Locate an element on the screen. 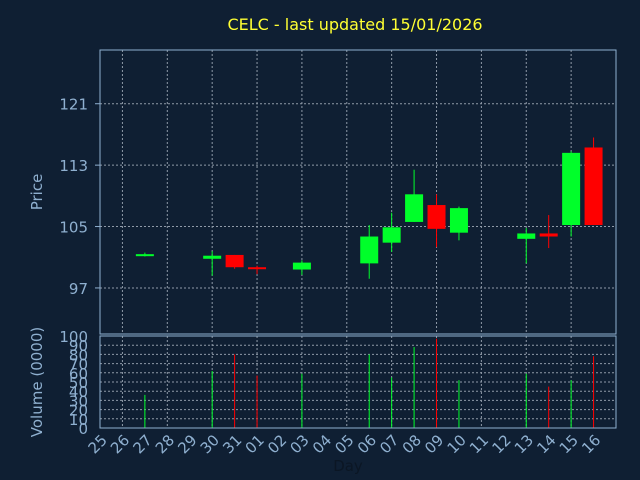 Image resolution: width=640 pixels, height=480 pixels. volume-tick-label: 10 is located at coordinates (78, 420).